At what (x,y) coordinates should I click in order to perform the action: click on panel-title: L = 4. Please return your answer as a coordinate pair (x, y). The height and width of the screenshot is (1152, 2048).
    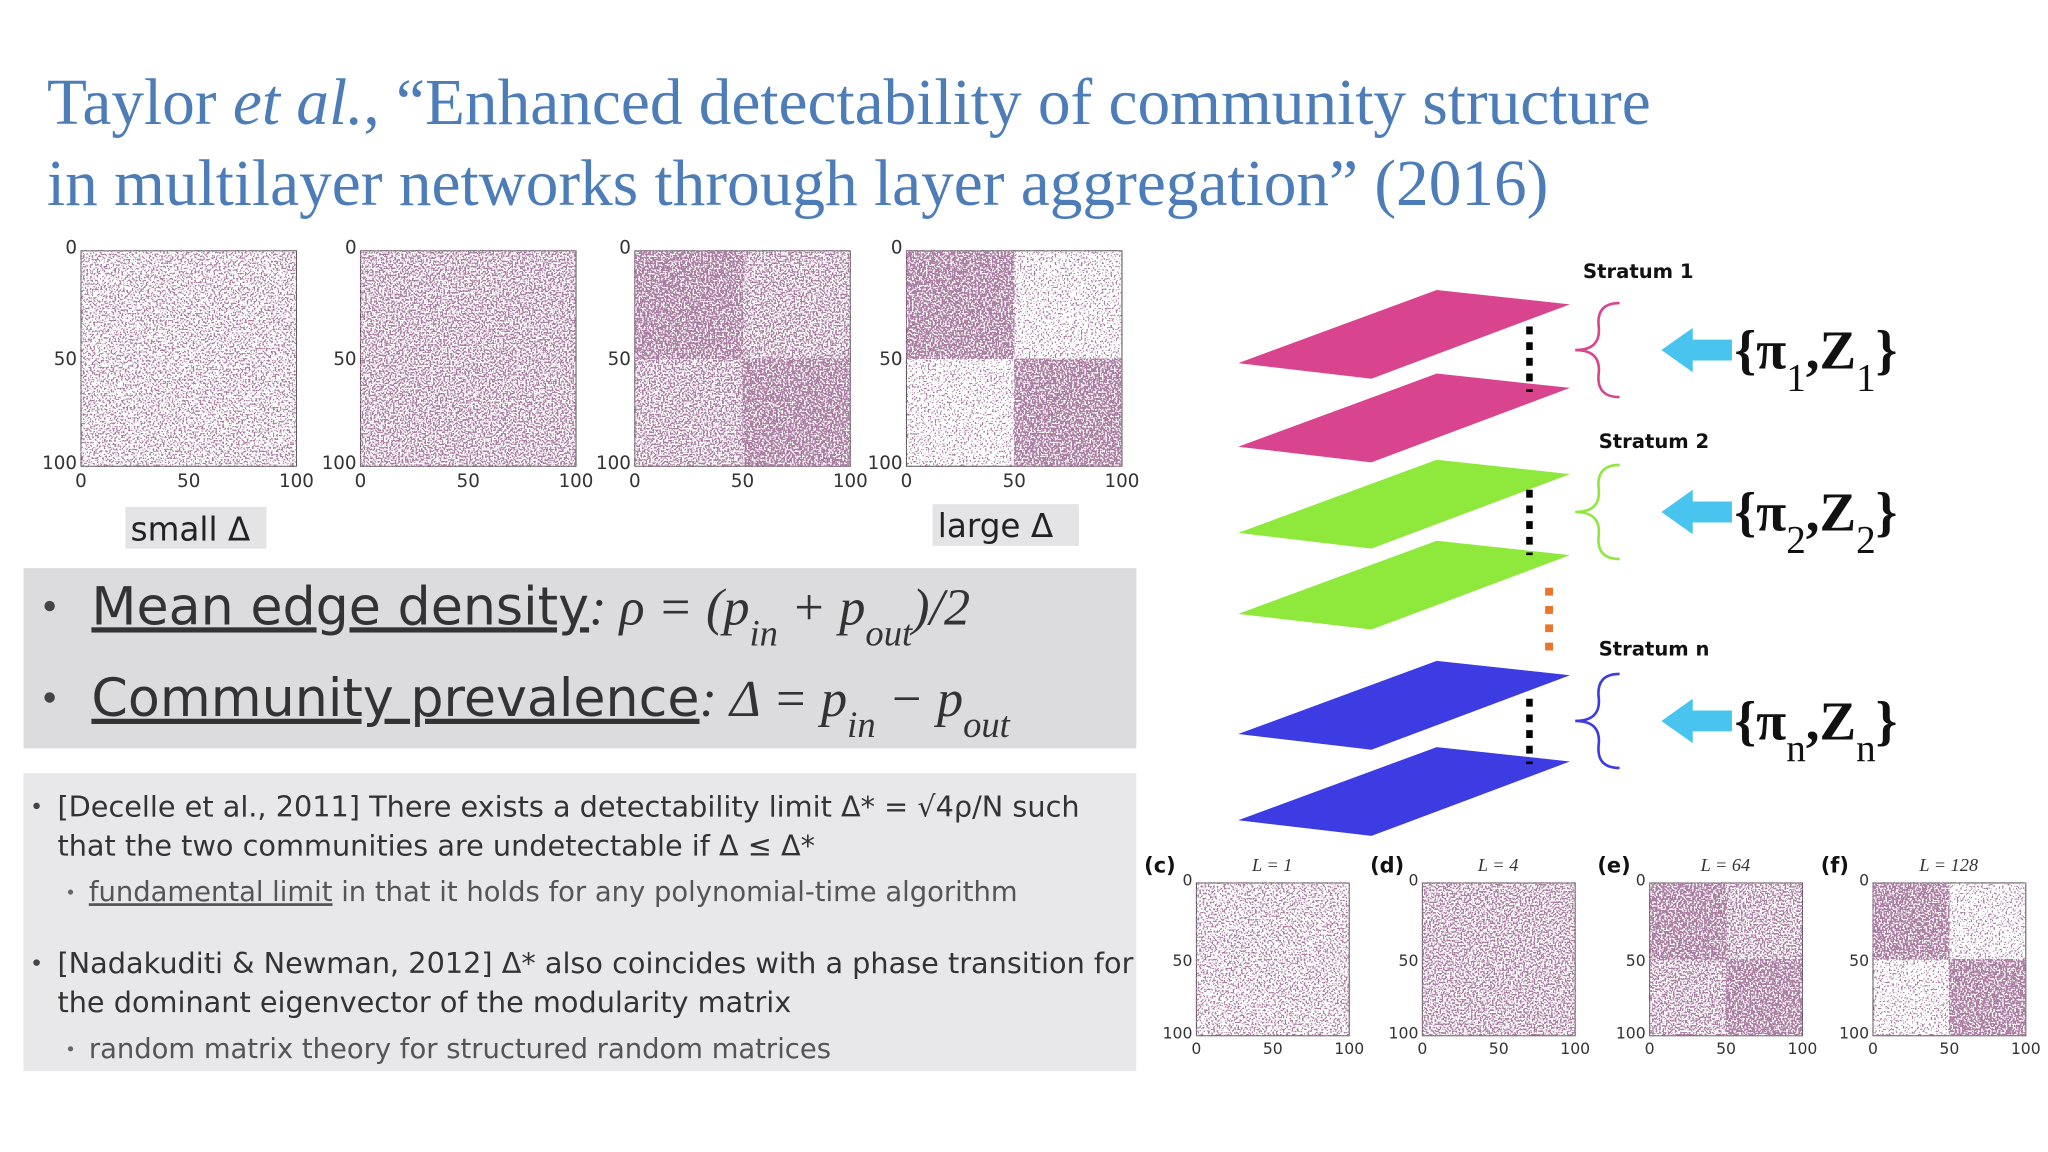
    Looking at the image, I should click on (1497, 865).